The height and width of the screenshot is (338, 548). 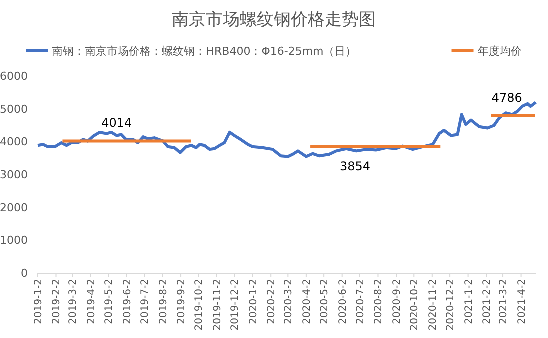 I want to click on annotation: 4014, so click(x=117, y=123).